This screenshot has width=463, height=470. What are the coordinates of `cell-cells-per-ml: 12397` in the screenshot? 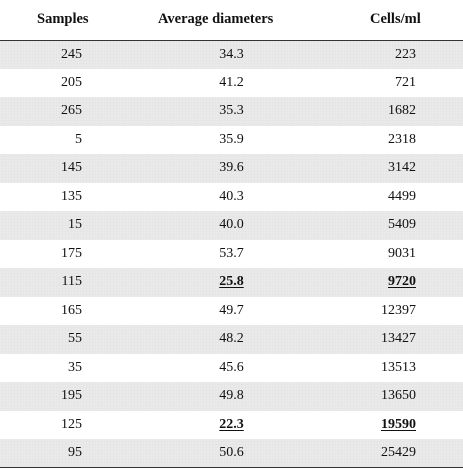 It's located at (384, 311).